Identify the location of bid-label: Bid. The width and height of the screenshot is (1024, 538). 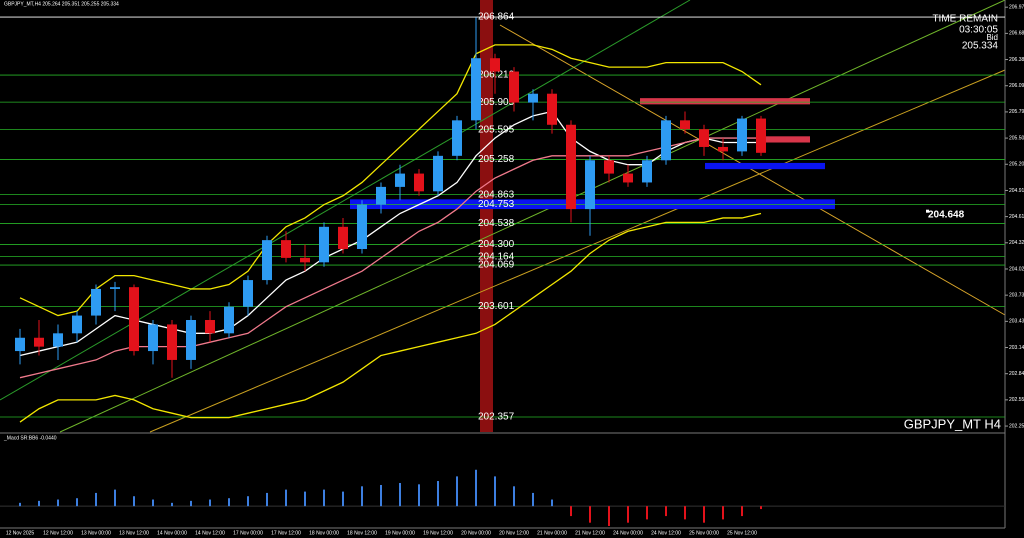
(992, 37).